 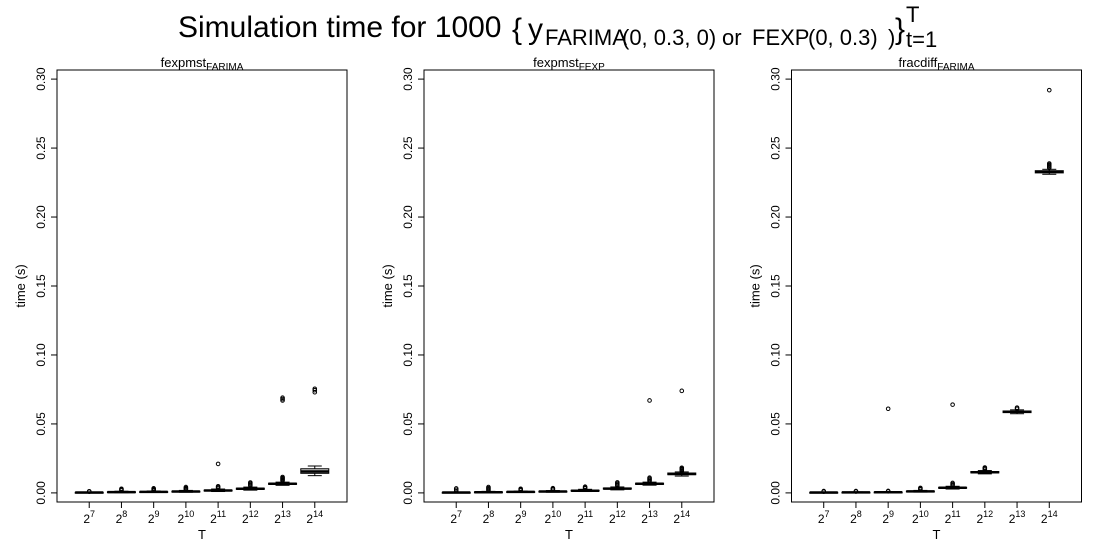 I want to click on x-tick-label: 29, so click(x=888, y=517).